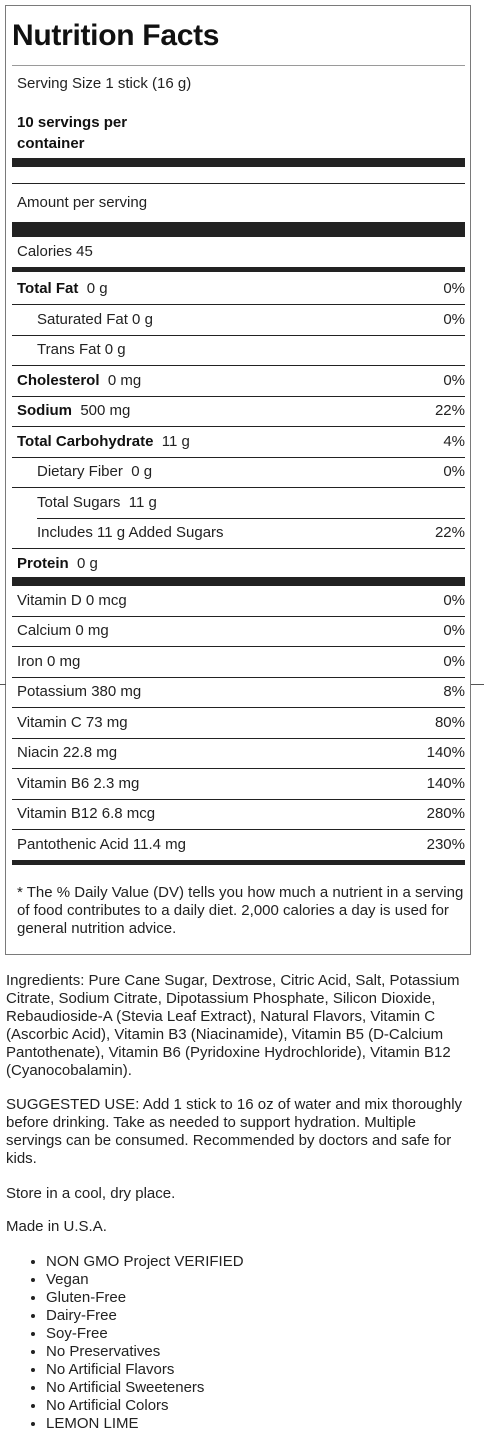 Image resolution: width=484 pixels, height=1439 pixels. Describe the element at coordinates (73, 411) in the screenshot. I see `nutrient-row-sodium: Sodium 500 mg` at that location.